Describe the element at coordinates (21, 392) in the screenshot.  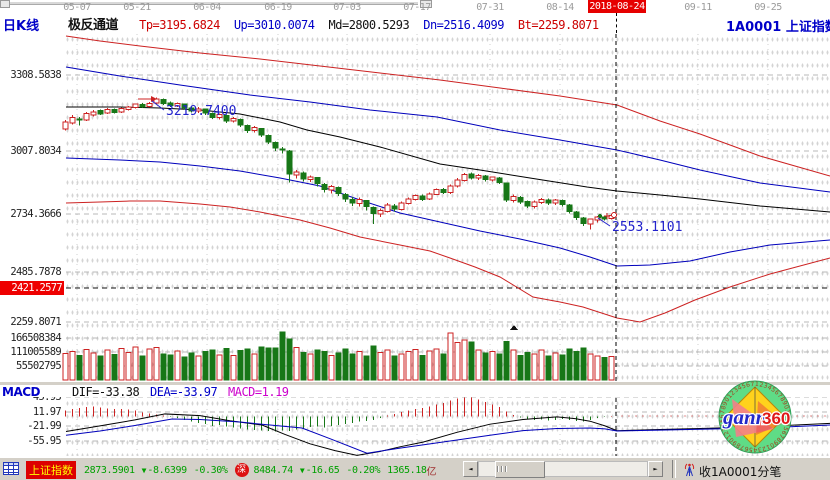
I see `macd-pane-label: MACD` at that location.